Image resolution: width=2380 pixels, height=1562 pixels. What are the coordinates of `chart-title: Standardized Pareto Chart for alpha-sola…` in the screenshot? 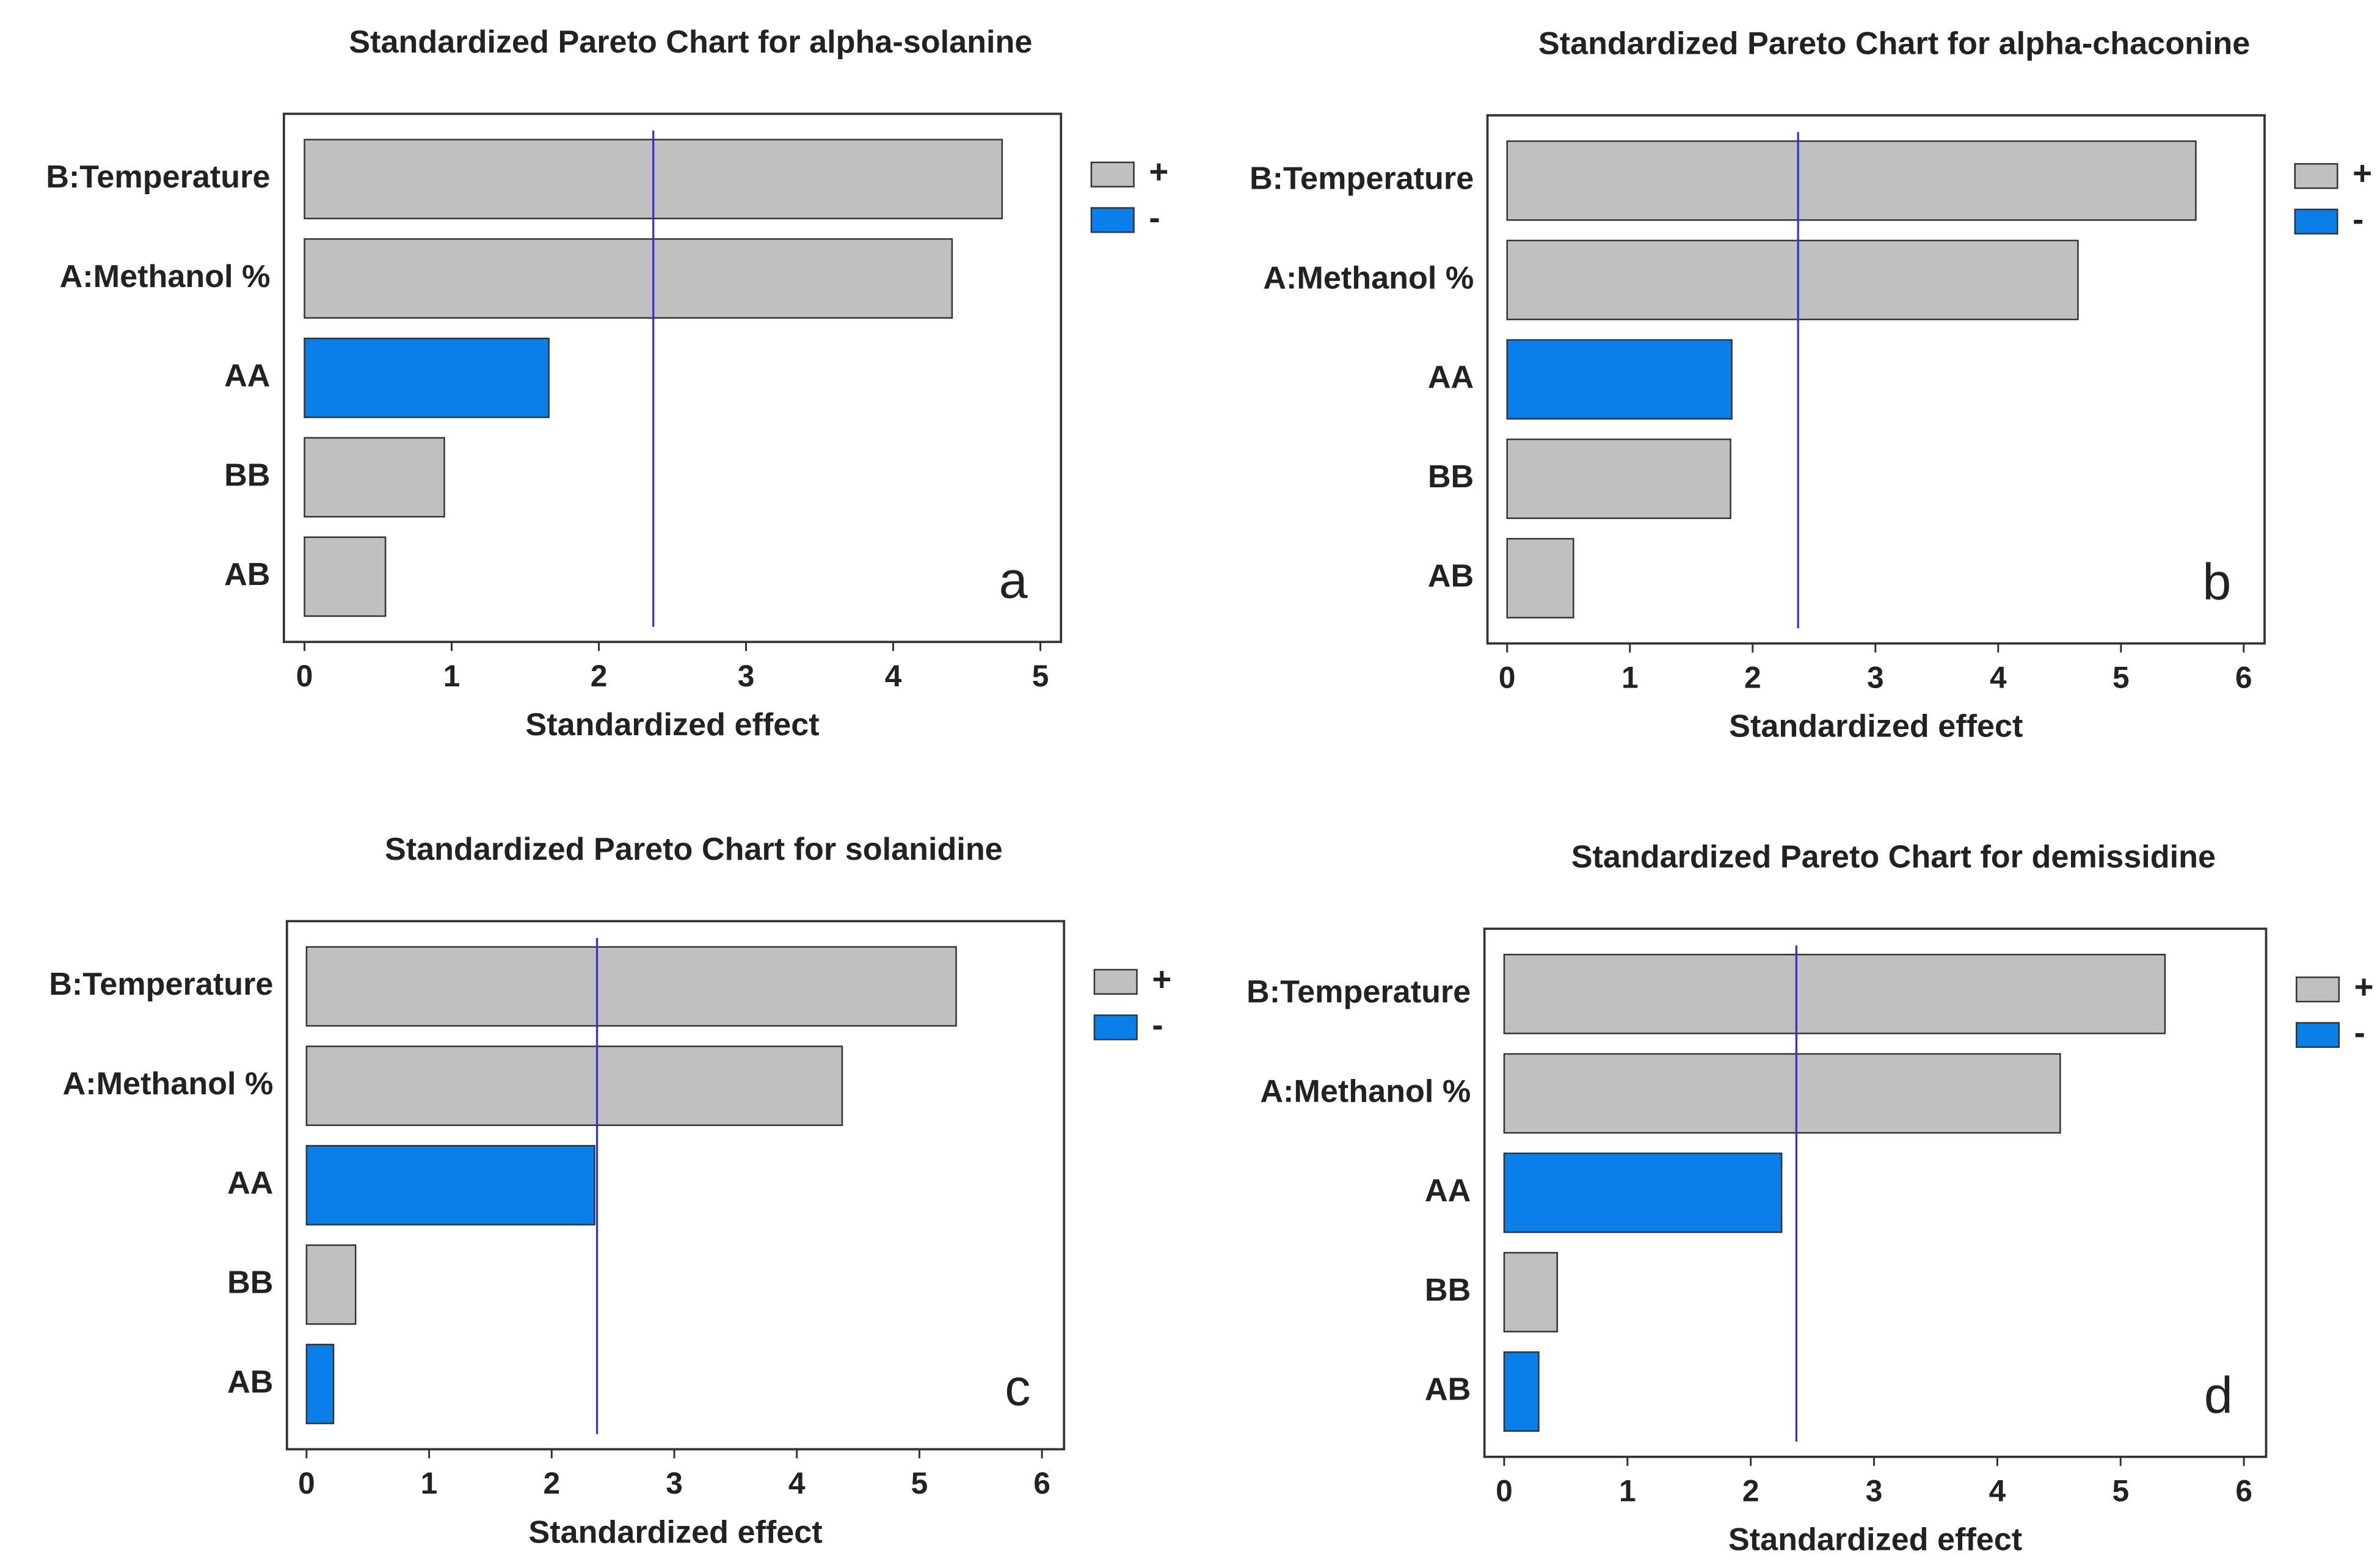 It's located at (690, 42).